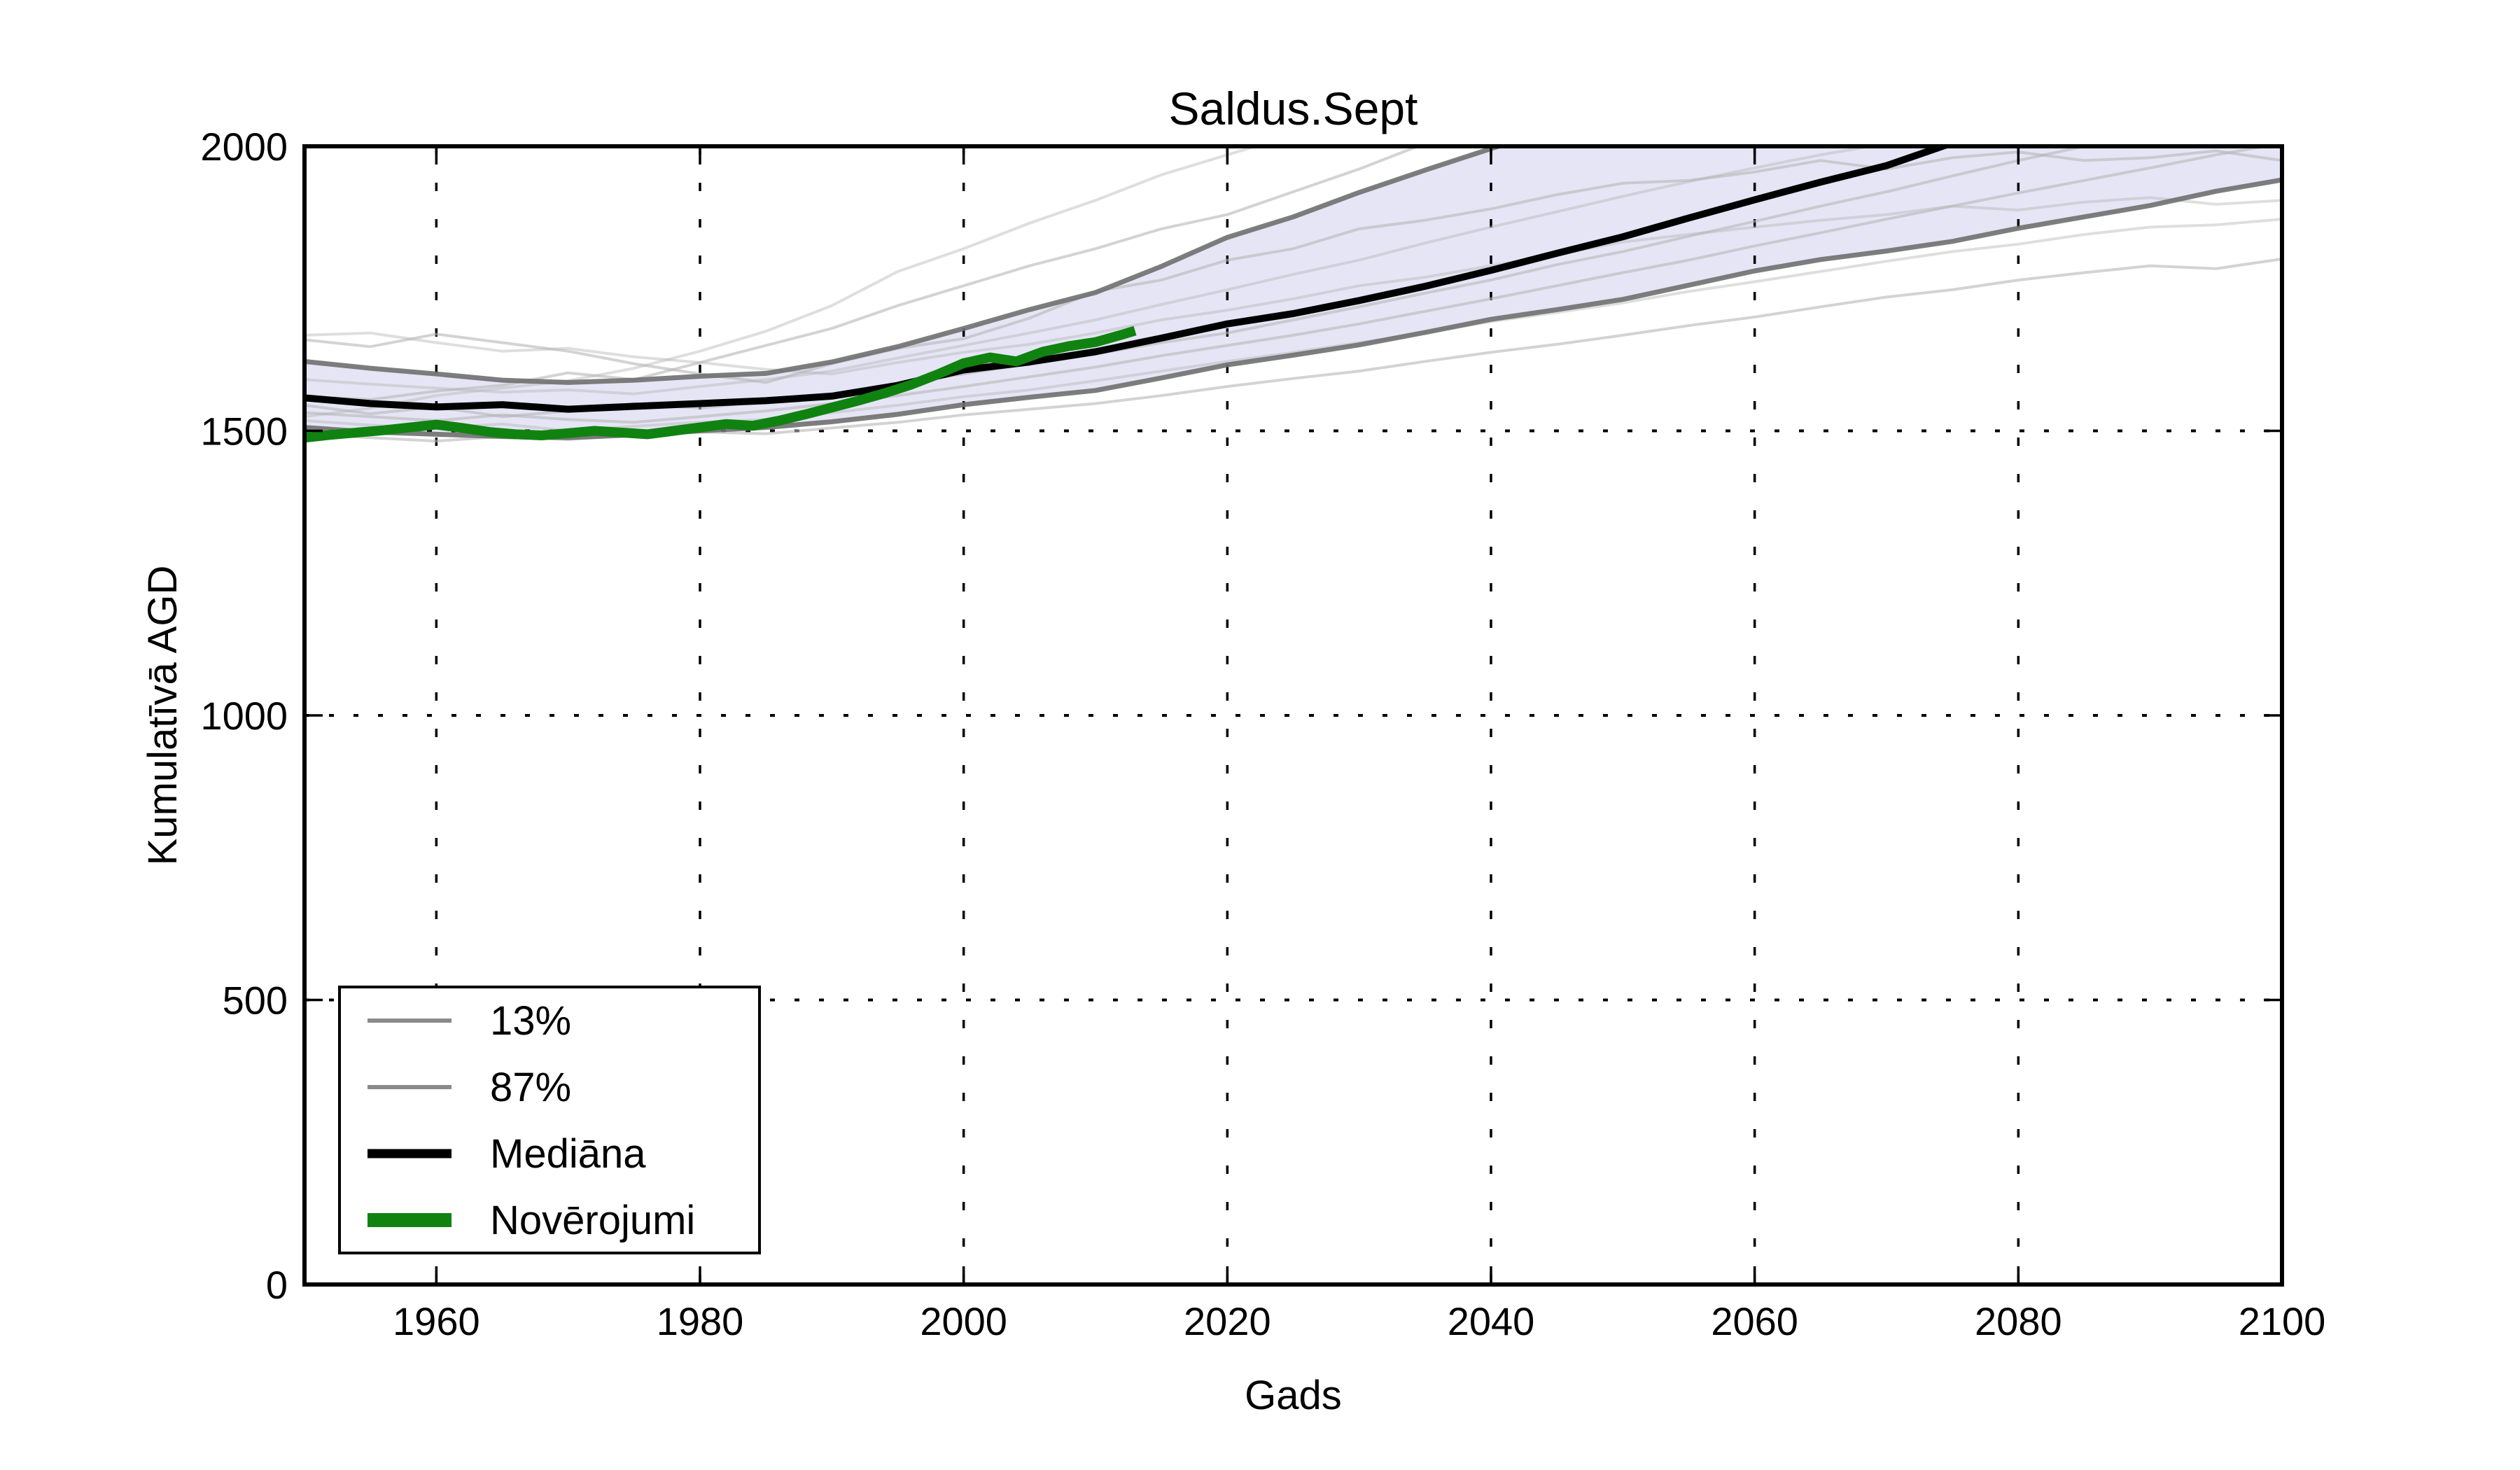 The width and height of the screenshot is (2520, 1470). Describe the element at coordinates (1293, 1395) in the screenshot. I see `x-axis-label: Gads` at that location.